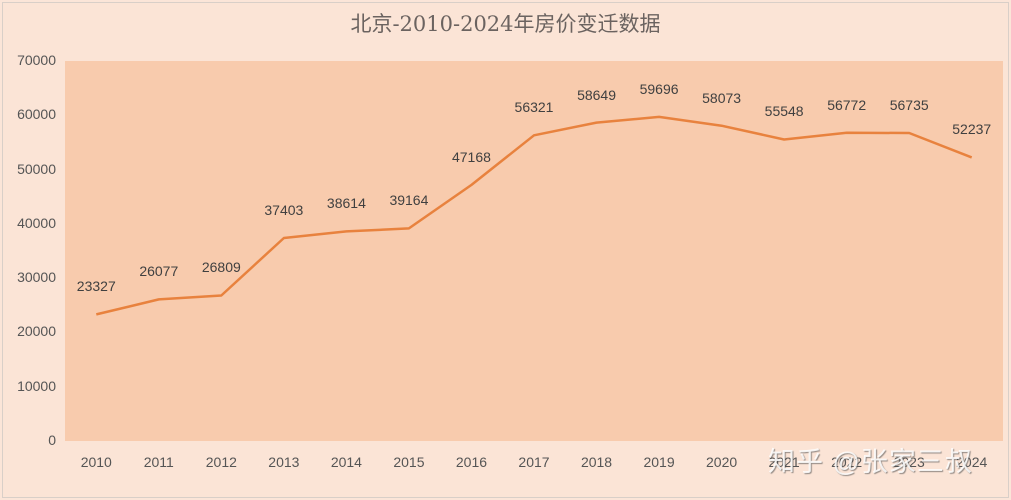  I want to click on data-label: 56772, so click(847, 104).